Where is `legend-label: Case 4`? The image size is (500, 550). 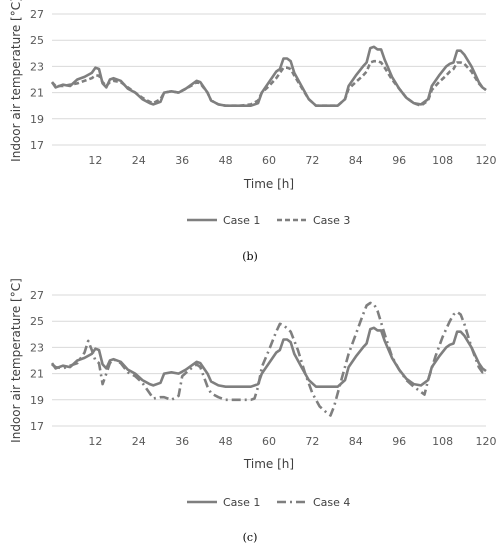
legend-label: Case 4 is located at coordinates (331, 502).